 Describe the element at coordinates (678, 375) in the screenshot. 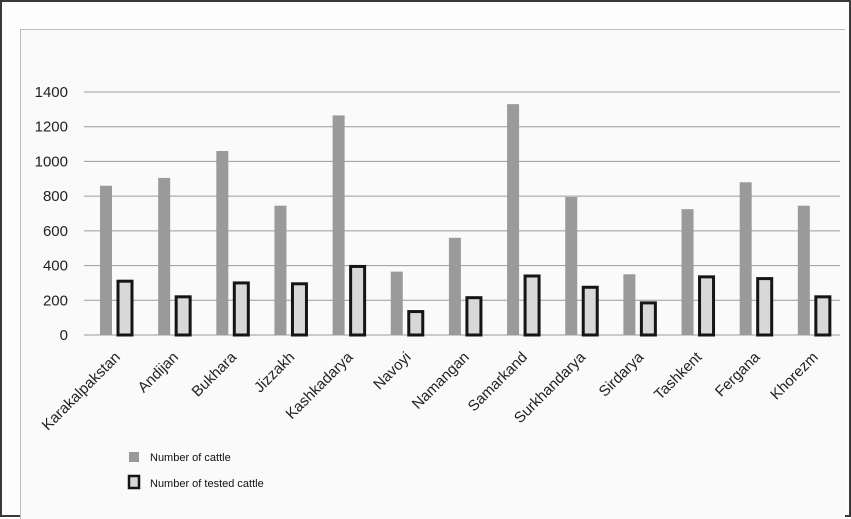

I see `x-category-label: Tashkent` at that location.